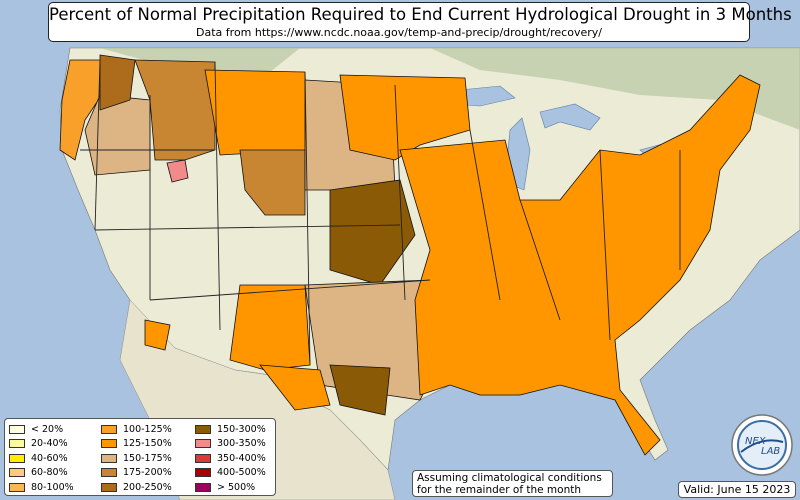 This screenshot has width=800, height=500. Describe the element at coordinates (49, 444) in the screenshot. I see `legend-label: 20-40%` at that location.